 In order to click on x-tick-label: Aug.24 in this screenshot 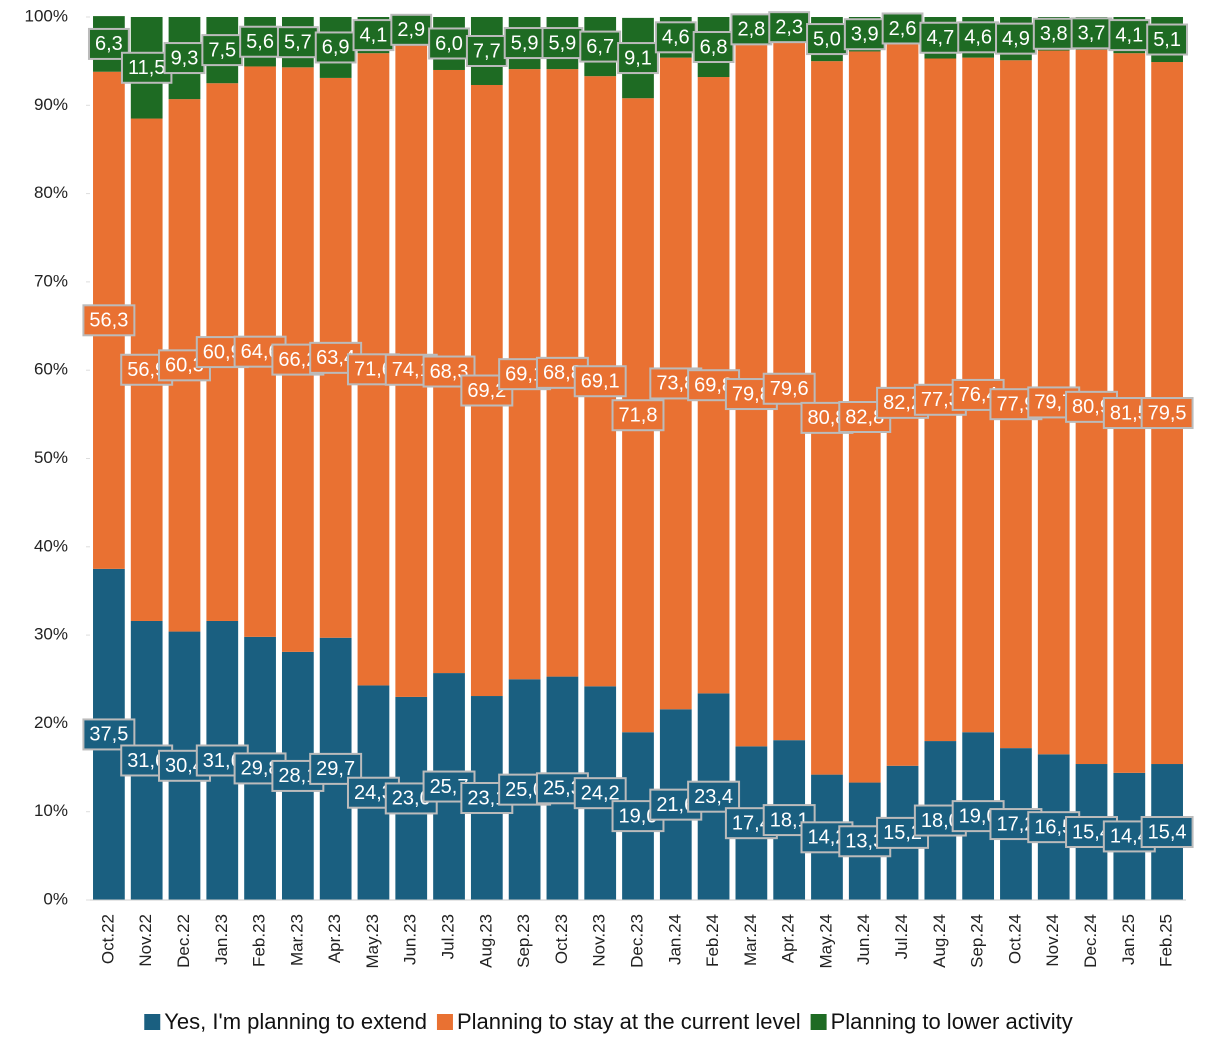, I will do `click(939, 941)`.